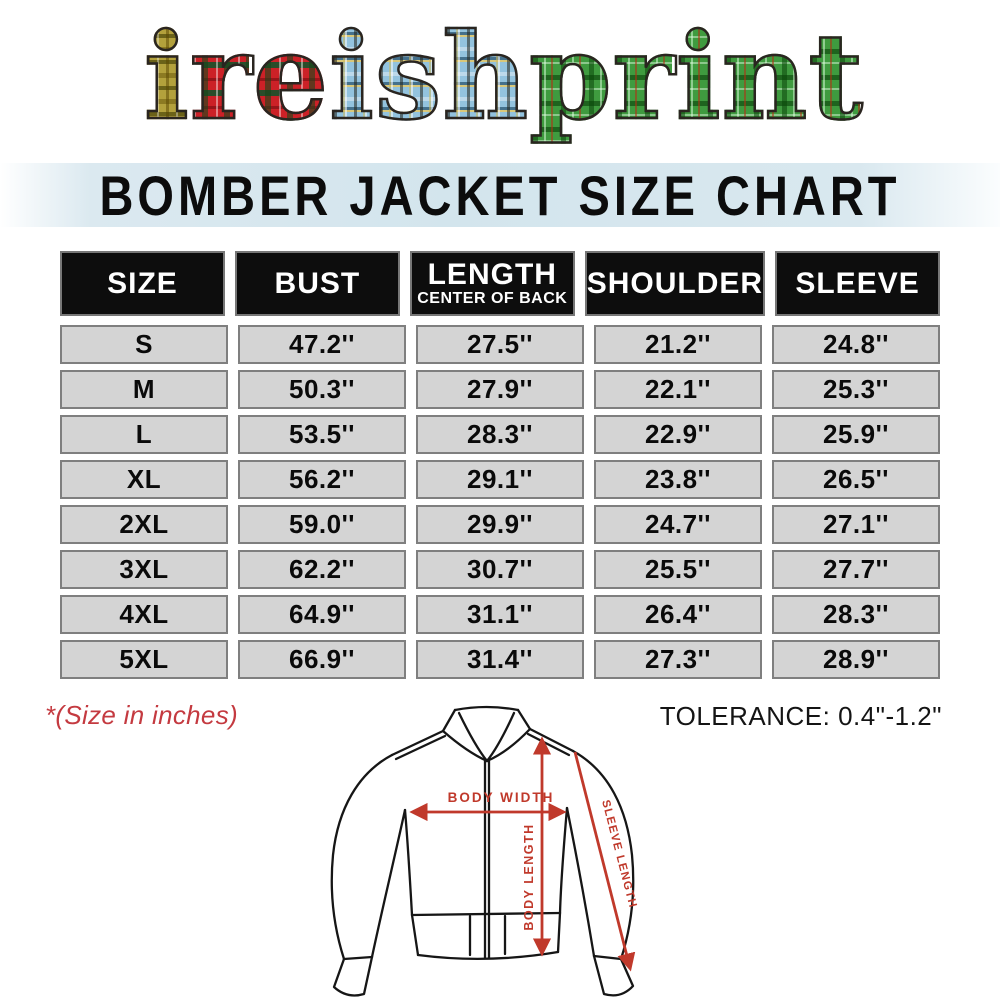 This screenshot has height=1000, width=1000. I want to click on cell-length: 27.9'', so click(500, 389).